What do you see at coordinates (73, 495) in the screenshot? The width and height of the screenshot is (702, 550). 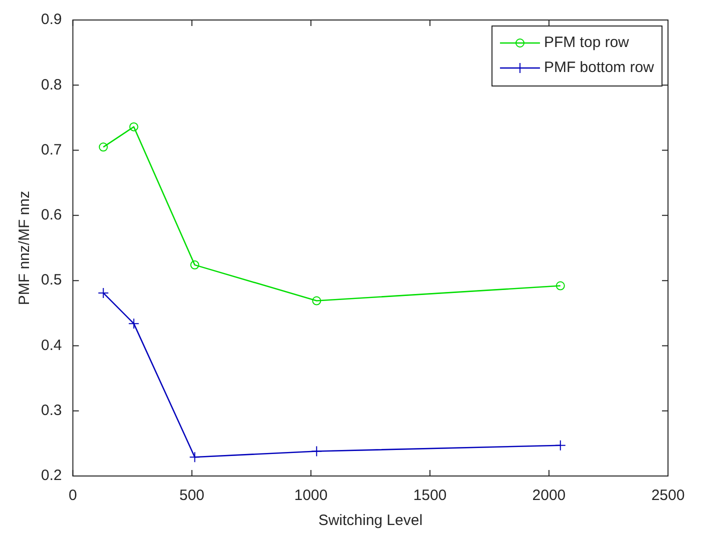 I see `x-tick-label: 0` at bounding box center [73, 495].